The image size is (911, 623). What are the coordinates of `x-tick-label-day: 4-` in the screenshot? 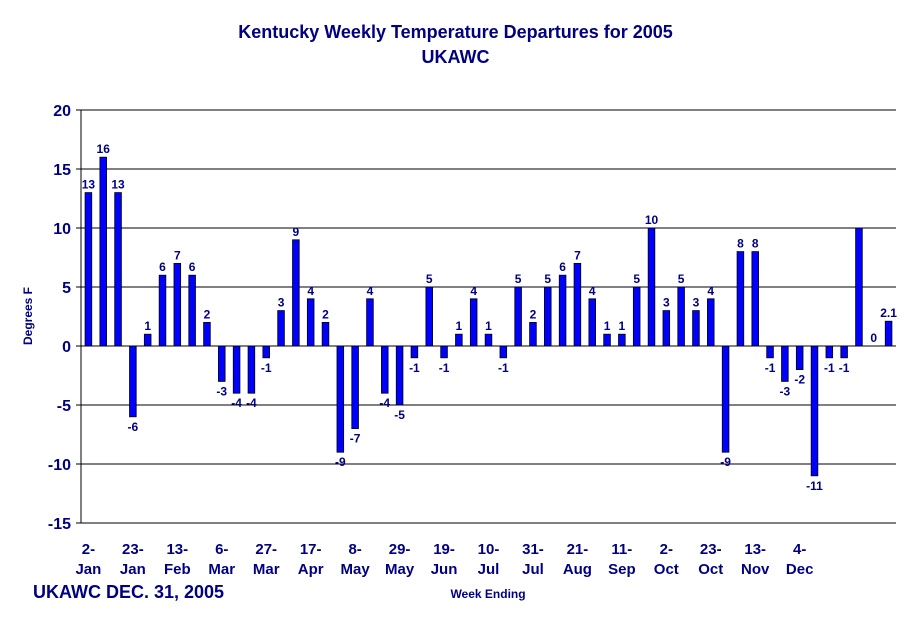 It's located at (799, 549).